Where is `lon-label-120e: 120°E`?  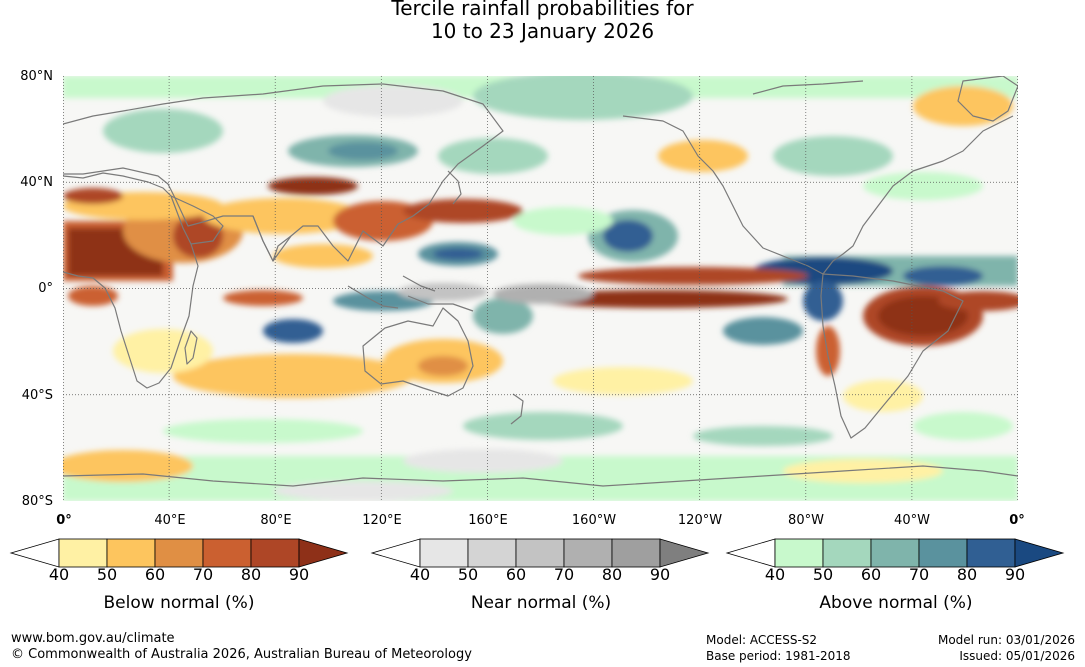
lon-label-120e: 120°E is located at coordinates (382, 520).